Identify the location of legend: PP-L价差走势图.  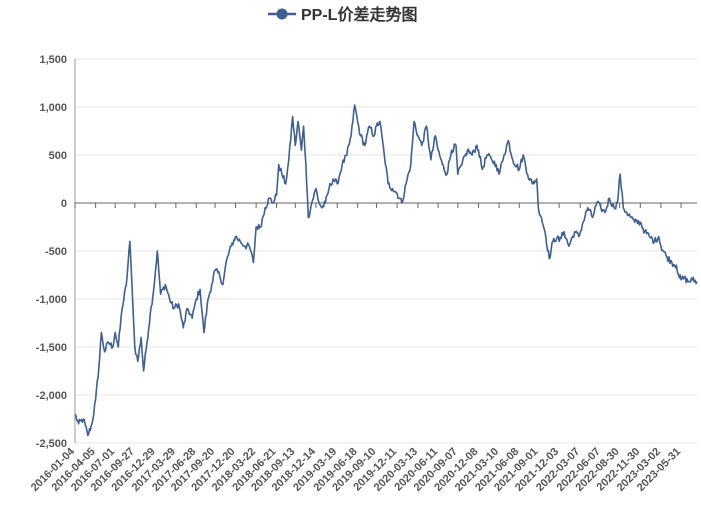
(342, 14).